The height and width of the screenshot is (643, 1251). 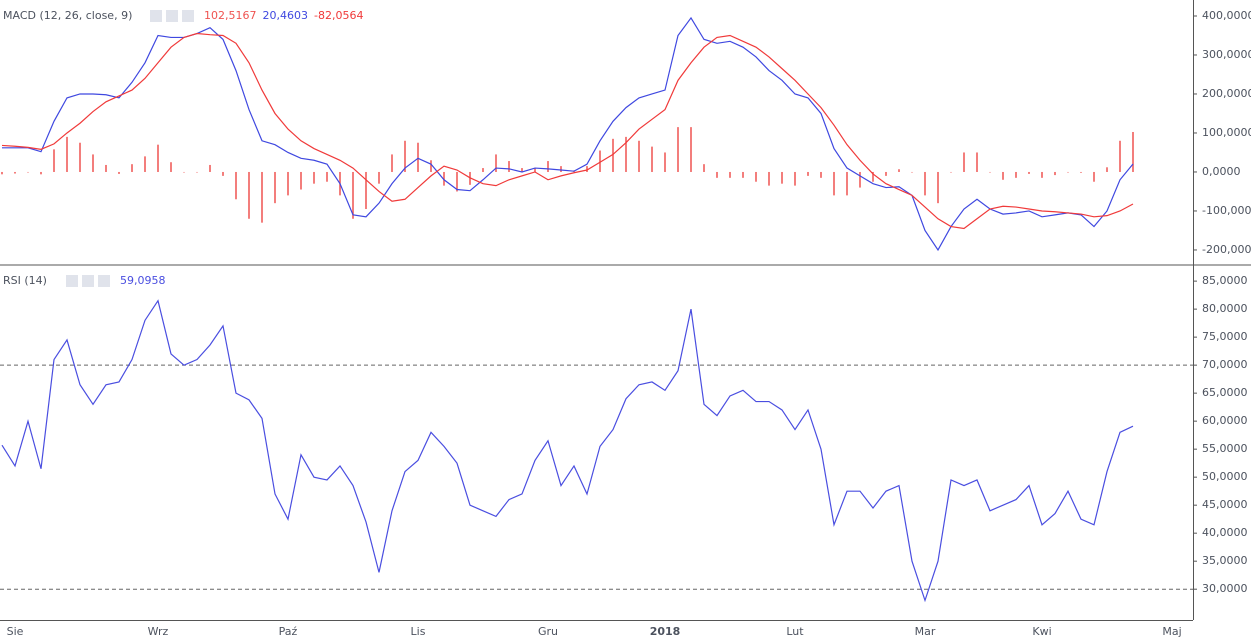 What do you see at coordinates (1225, 532) in the screenshot?
I see `y-tick-label: 40,0000` at bounding box center [1225, 532].